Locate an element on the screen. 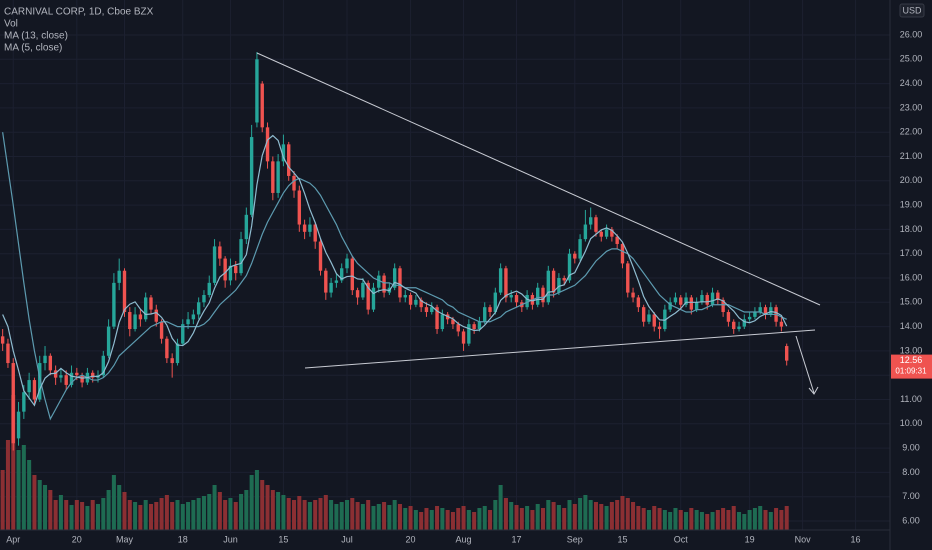 This screenshot has width=932, height=550. y-tick-label: 20.00 is located at coordinates (911, 180).